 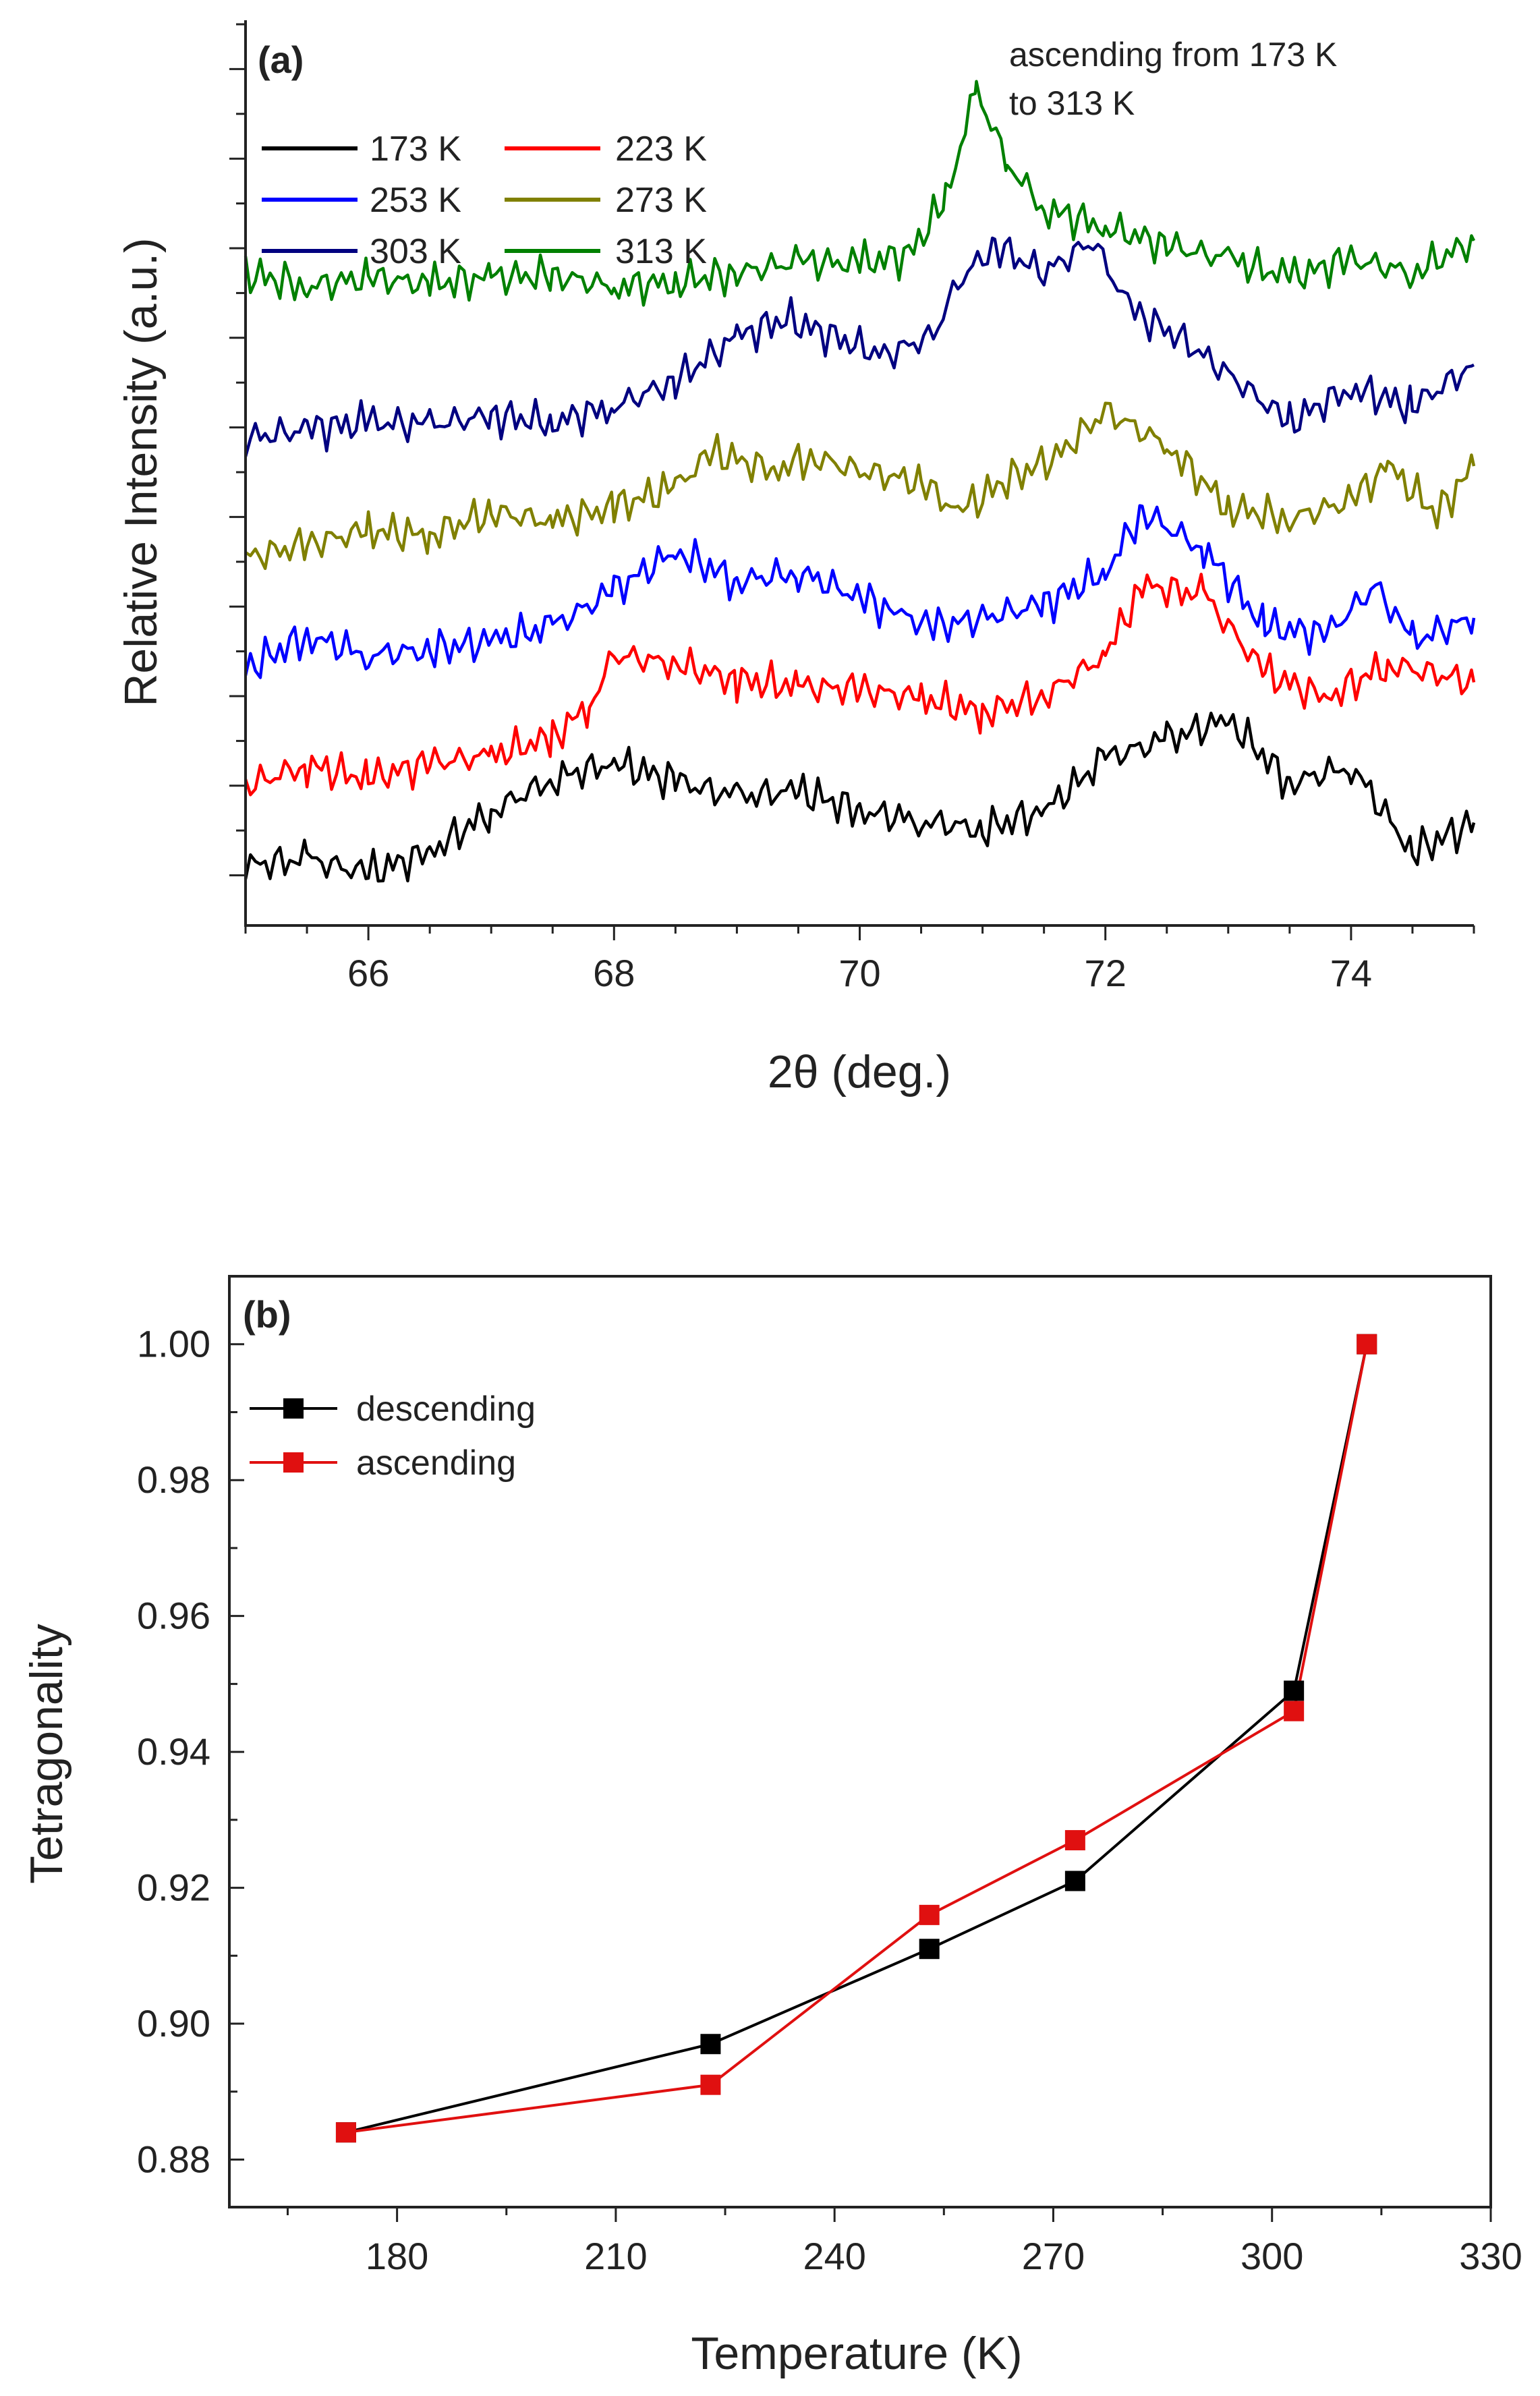 What do you see at coordinates (614, 973) in the screenshot?
I see `panel-a-x-tick-label: 68` at bounding box center [614, 973].